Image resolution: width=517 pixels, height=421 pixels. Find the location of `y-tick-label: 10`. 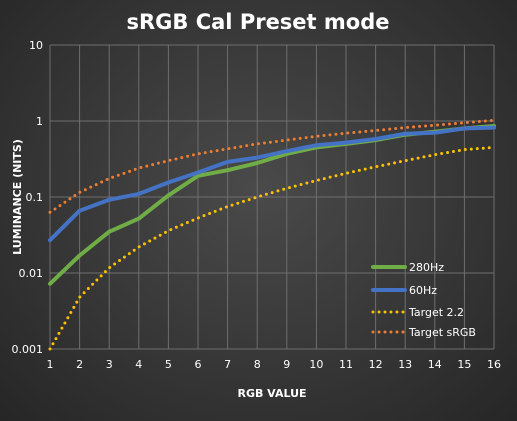

y-tick-label: 10 is located at coordinates (36, 45).